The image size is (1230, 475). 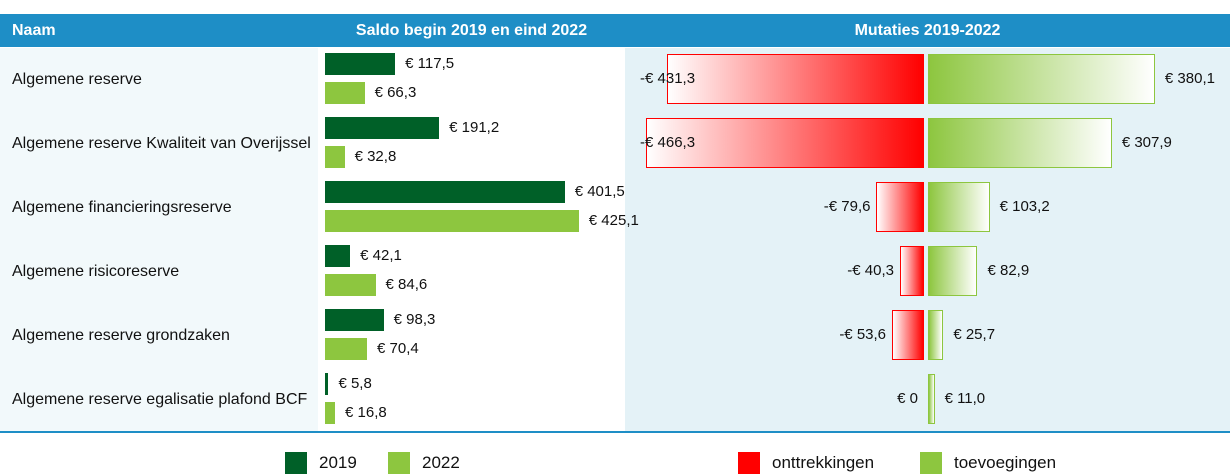 What do you see at coordinates (615, 30) in the screenshot?
I see `header-bar` at bounding box center [615, 30].